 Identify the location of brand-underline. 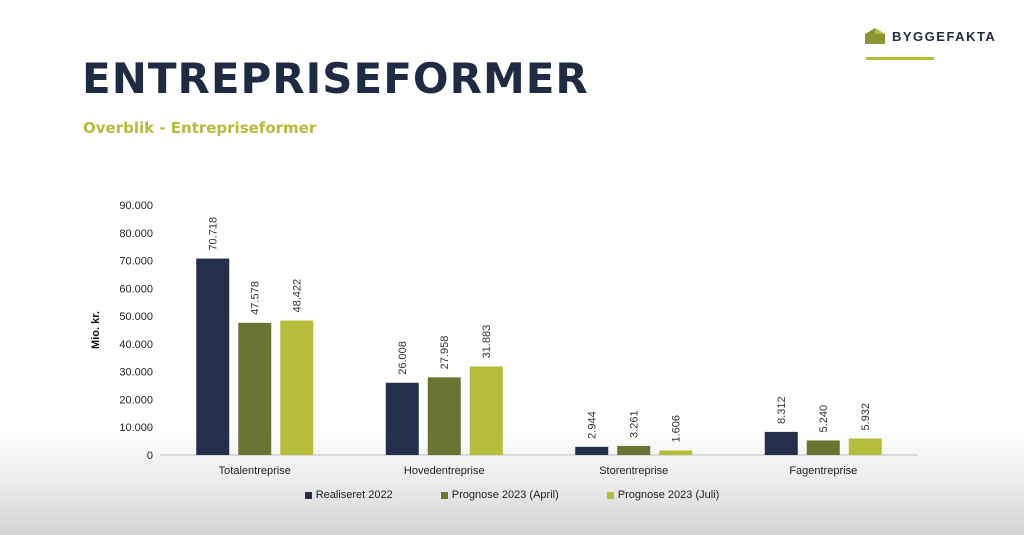
(900, 58).